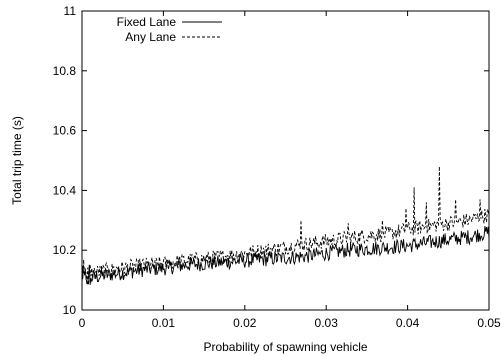 The width and height of the screenshot is (501, 356). Describe the element at coordinates (65, 71) in the screenshot. I see `y-tick-label-4: 10.8` at that location.